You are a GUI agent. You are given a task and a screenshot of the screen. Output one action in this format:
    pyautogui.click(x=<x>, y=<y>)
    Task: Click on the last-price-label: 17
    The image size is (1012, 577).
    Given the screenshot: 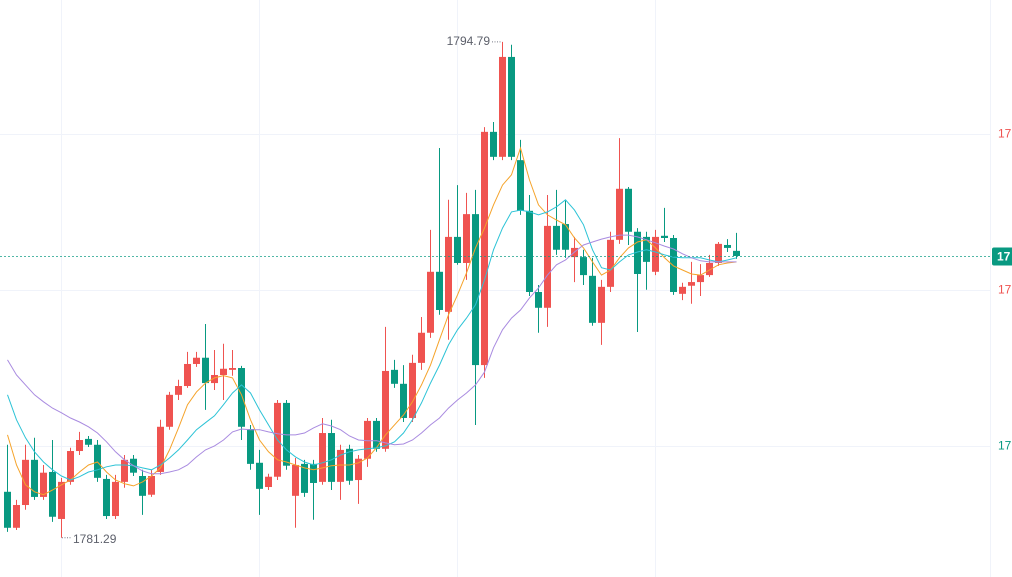 What is the action you would take?
    pyautogui.click(x=1004, y=257)
    